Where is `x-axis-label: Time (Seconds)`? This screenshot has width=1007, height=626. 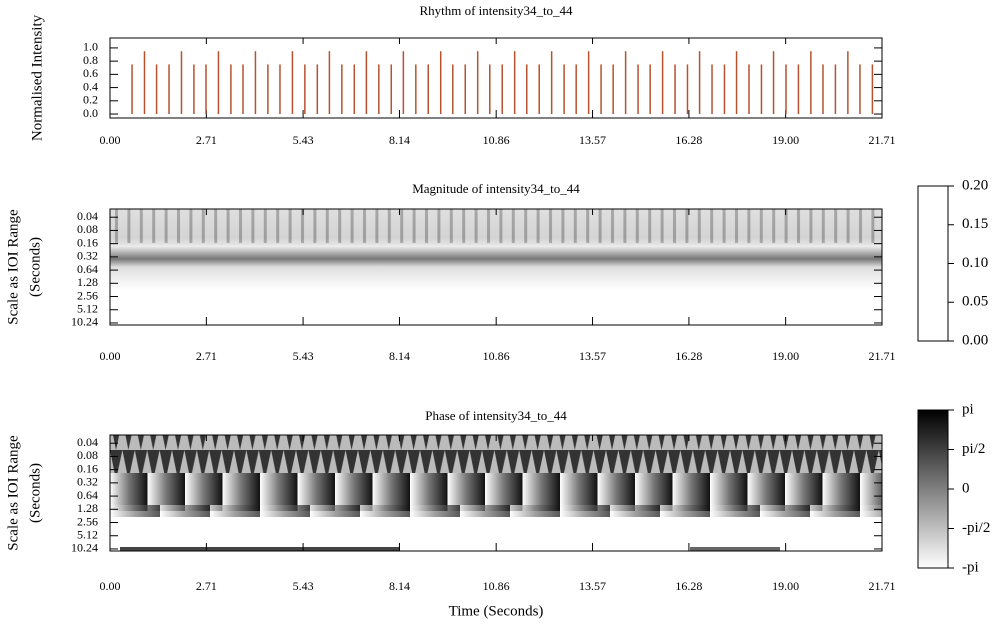
x-axis-label: Time (Seconds) is located at coordinates (496, 611).